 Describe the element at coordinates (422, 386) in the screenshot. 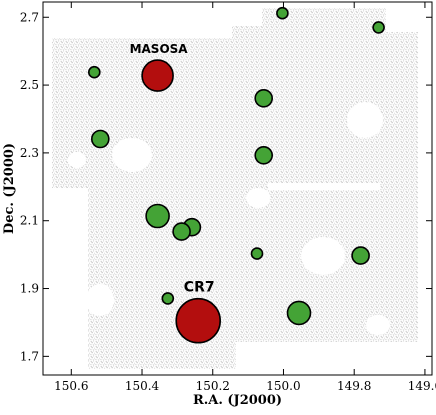

I see `x-tick-label: 149.6` at that location.